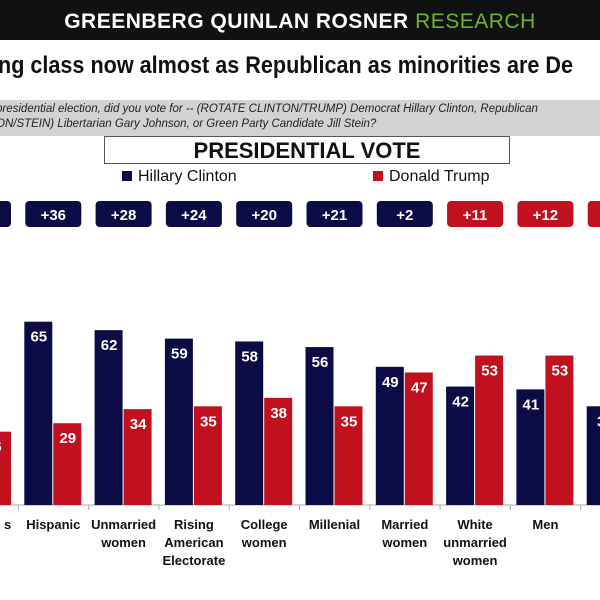 The width and height of the screenshot is (600, 600). Describe the element at coordinates (475, 21) in the screenshot. I see `brand-suffix: RESEARCH` at that location.